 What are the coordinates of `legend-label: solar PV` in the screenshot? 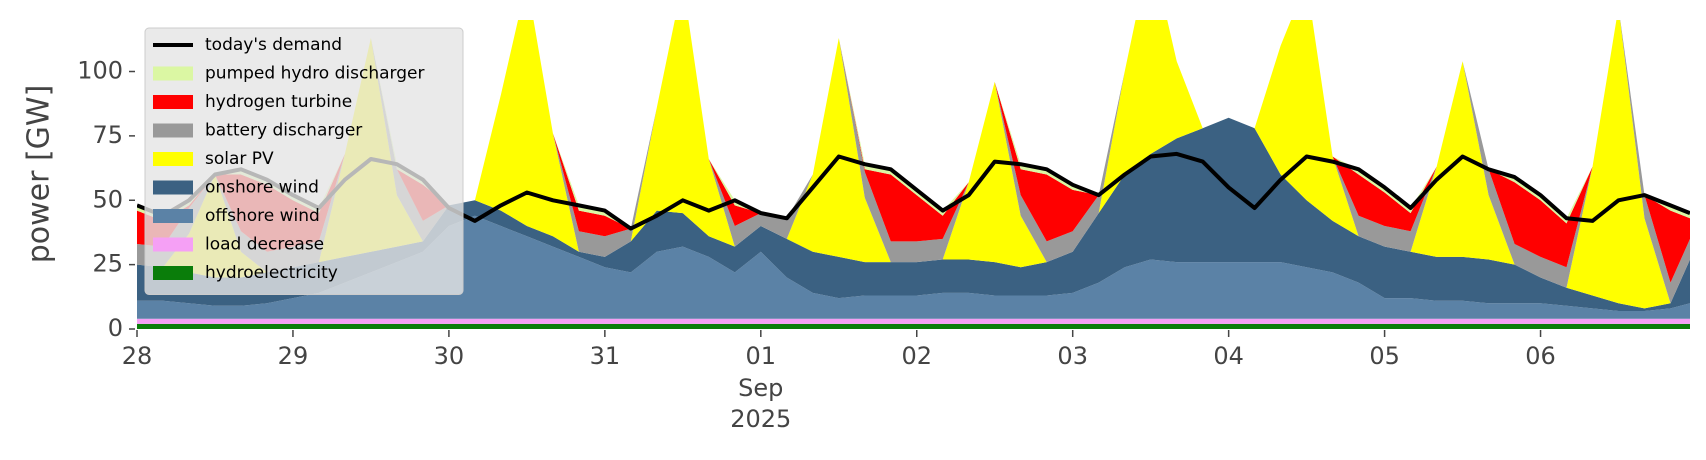 It's located at (239, 159).